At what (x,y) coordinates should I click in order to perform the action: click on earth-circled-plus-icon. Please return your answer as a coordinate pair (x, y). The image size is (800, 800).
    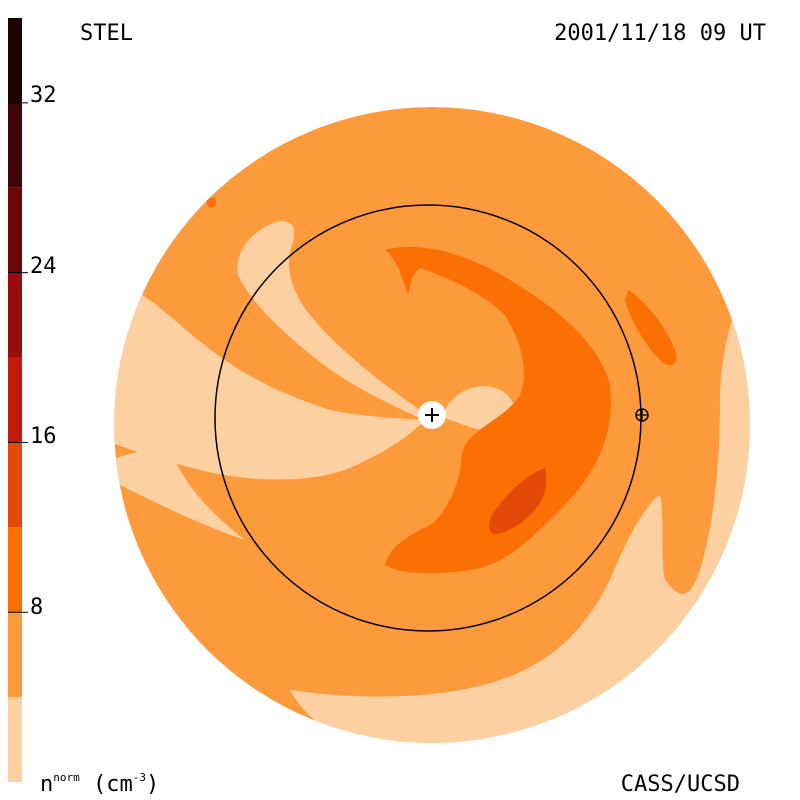
    Looking at the image, I should click on (642, 415).